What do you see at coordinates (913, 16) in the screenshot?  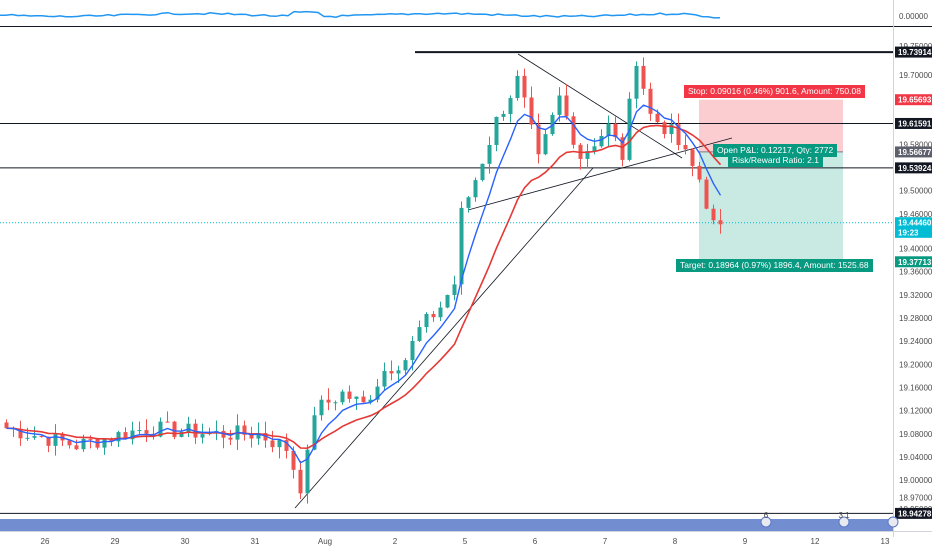 I see `indicator-tick-label: 0.00000` at bounding box center [913, 16].